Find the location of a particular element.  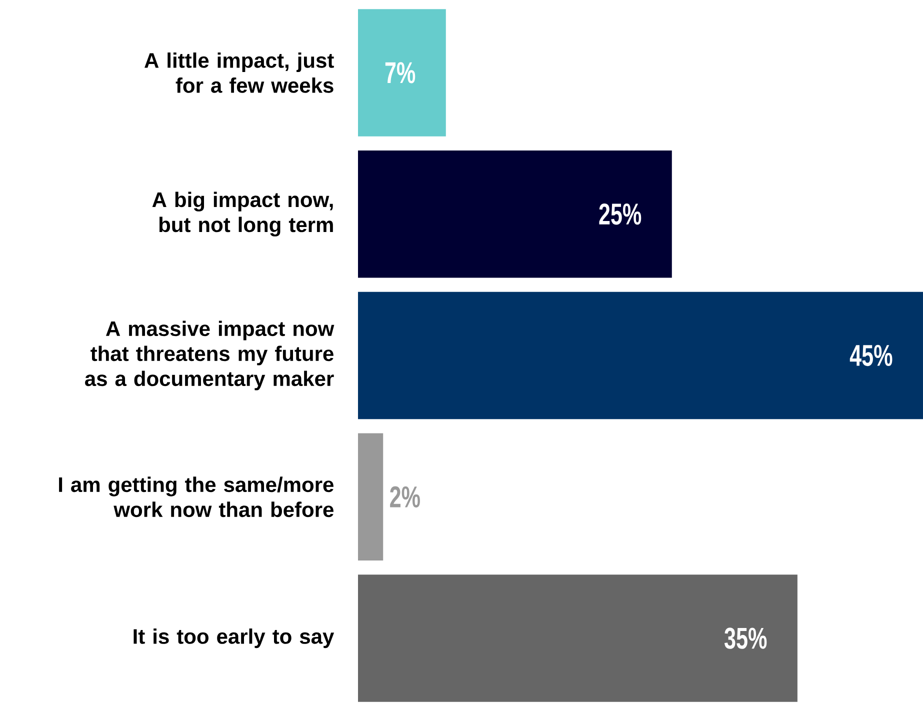

y-tick-label: A massive impact now that threatens my future as a documentary maker is located at coordinates (209, 355).